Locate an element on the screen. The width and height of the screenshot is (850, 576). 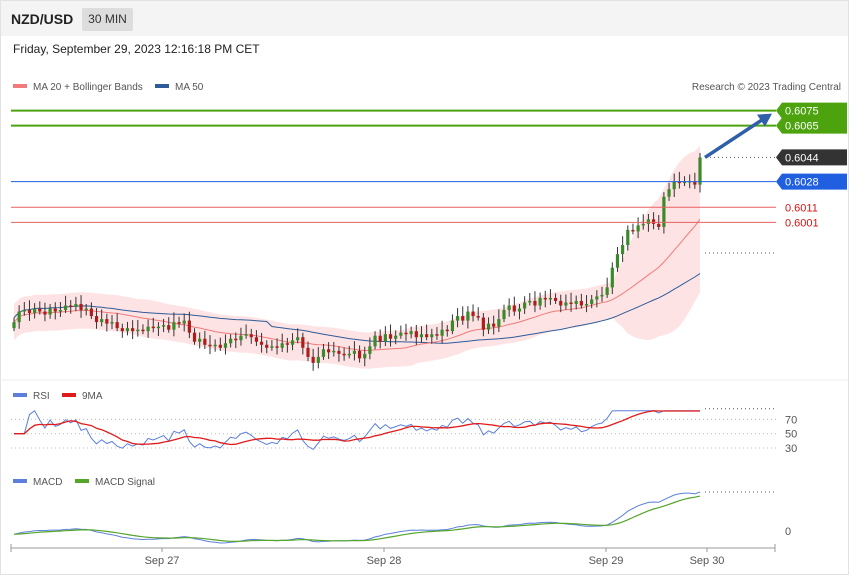
rsi-legend-label: RSI is located at coordinates (41, 396).